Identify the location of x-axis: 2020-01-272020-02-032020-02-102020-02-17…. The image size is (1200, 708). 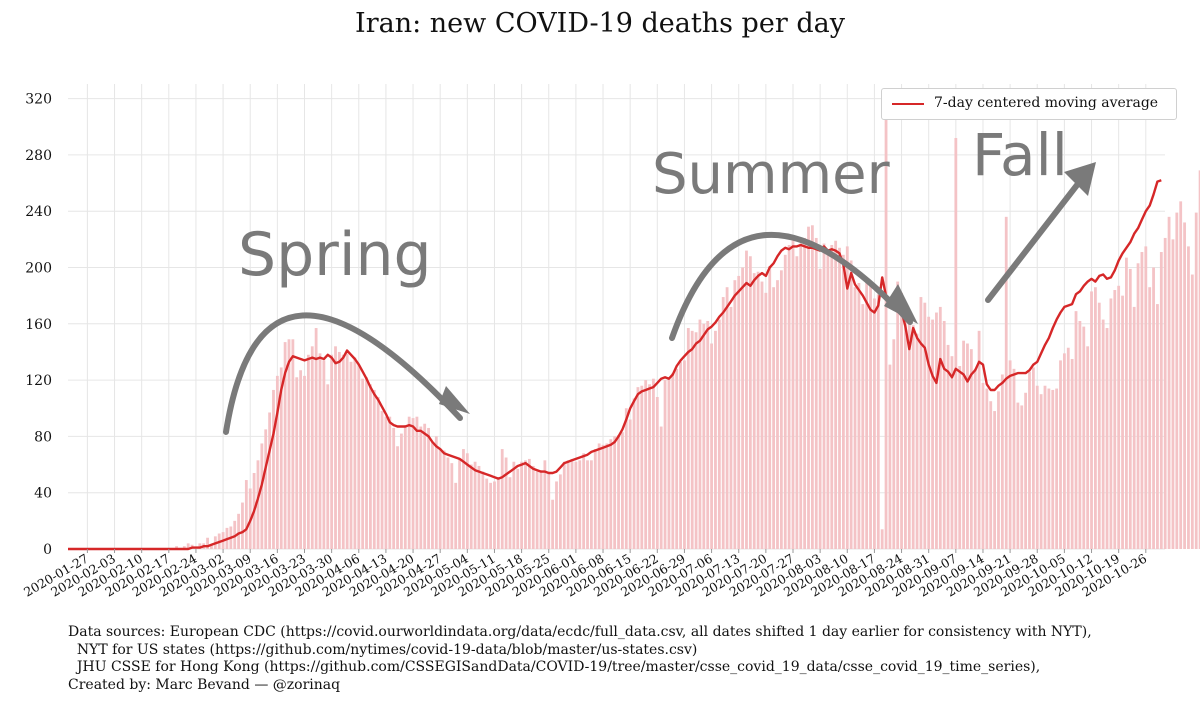
(585, 574).